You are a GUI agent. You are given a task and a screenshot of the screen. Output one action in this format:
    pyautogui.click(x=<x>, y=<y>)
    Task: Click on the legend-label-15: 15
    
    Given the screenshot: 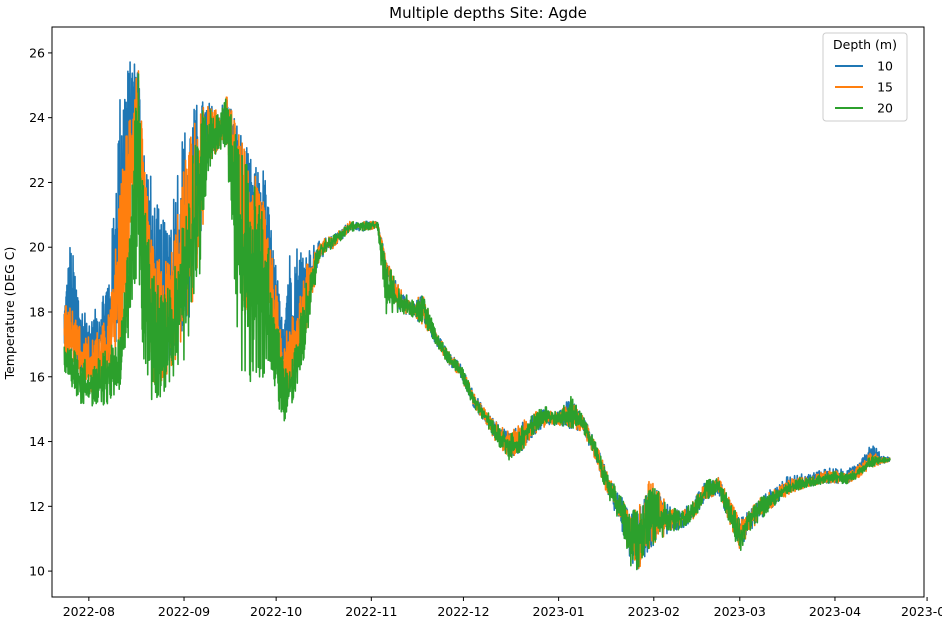 What is the action you would take?
    pyautogui.click(x=885, y=87)
    